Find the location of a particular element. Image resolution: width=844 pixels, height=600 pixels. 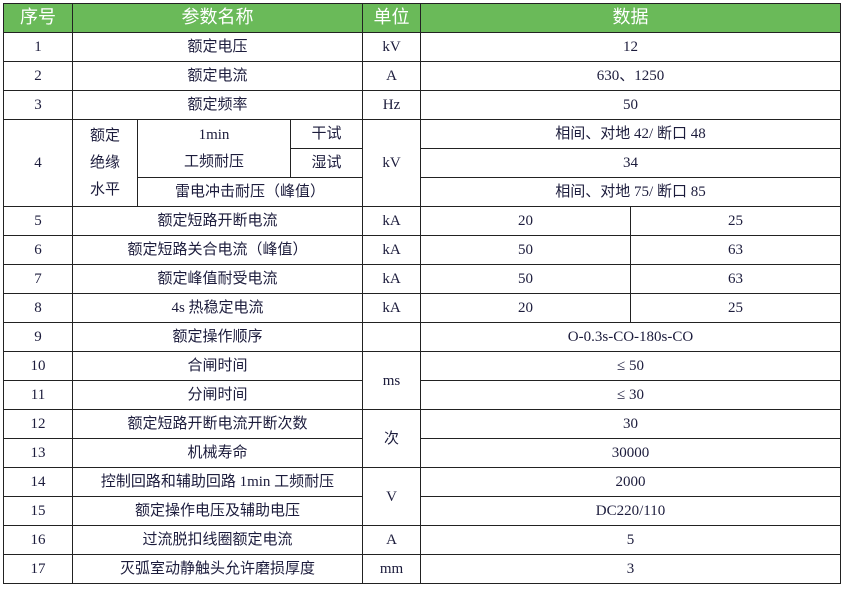

seq-cell: 15 is located at coordinates (38, 511).